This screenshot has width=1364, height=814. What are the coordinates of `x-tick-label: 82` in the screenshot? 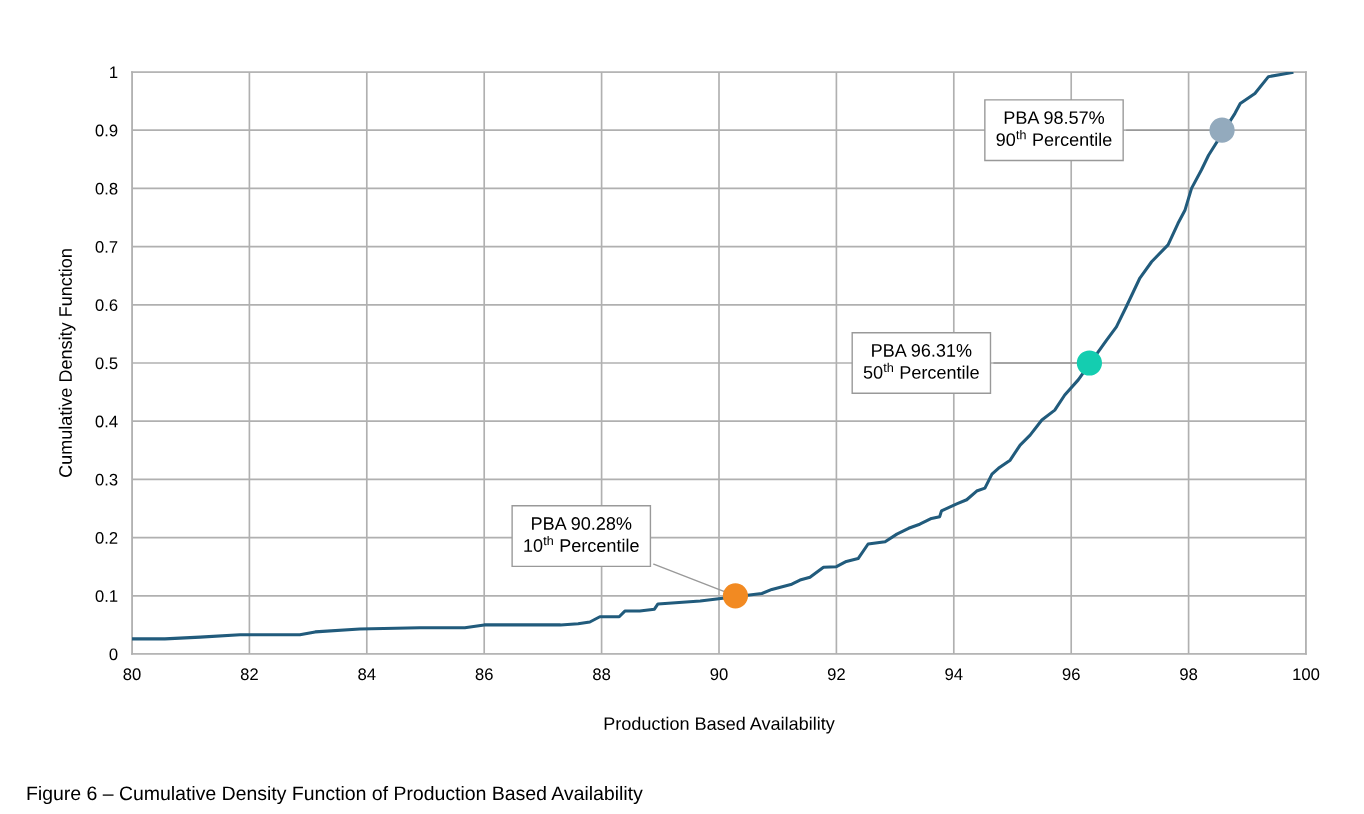 It's located at (249, 674).